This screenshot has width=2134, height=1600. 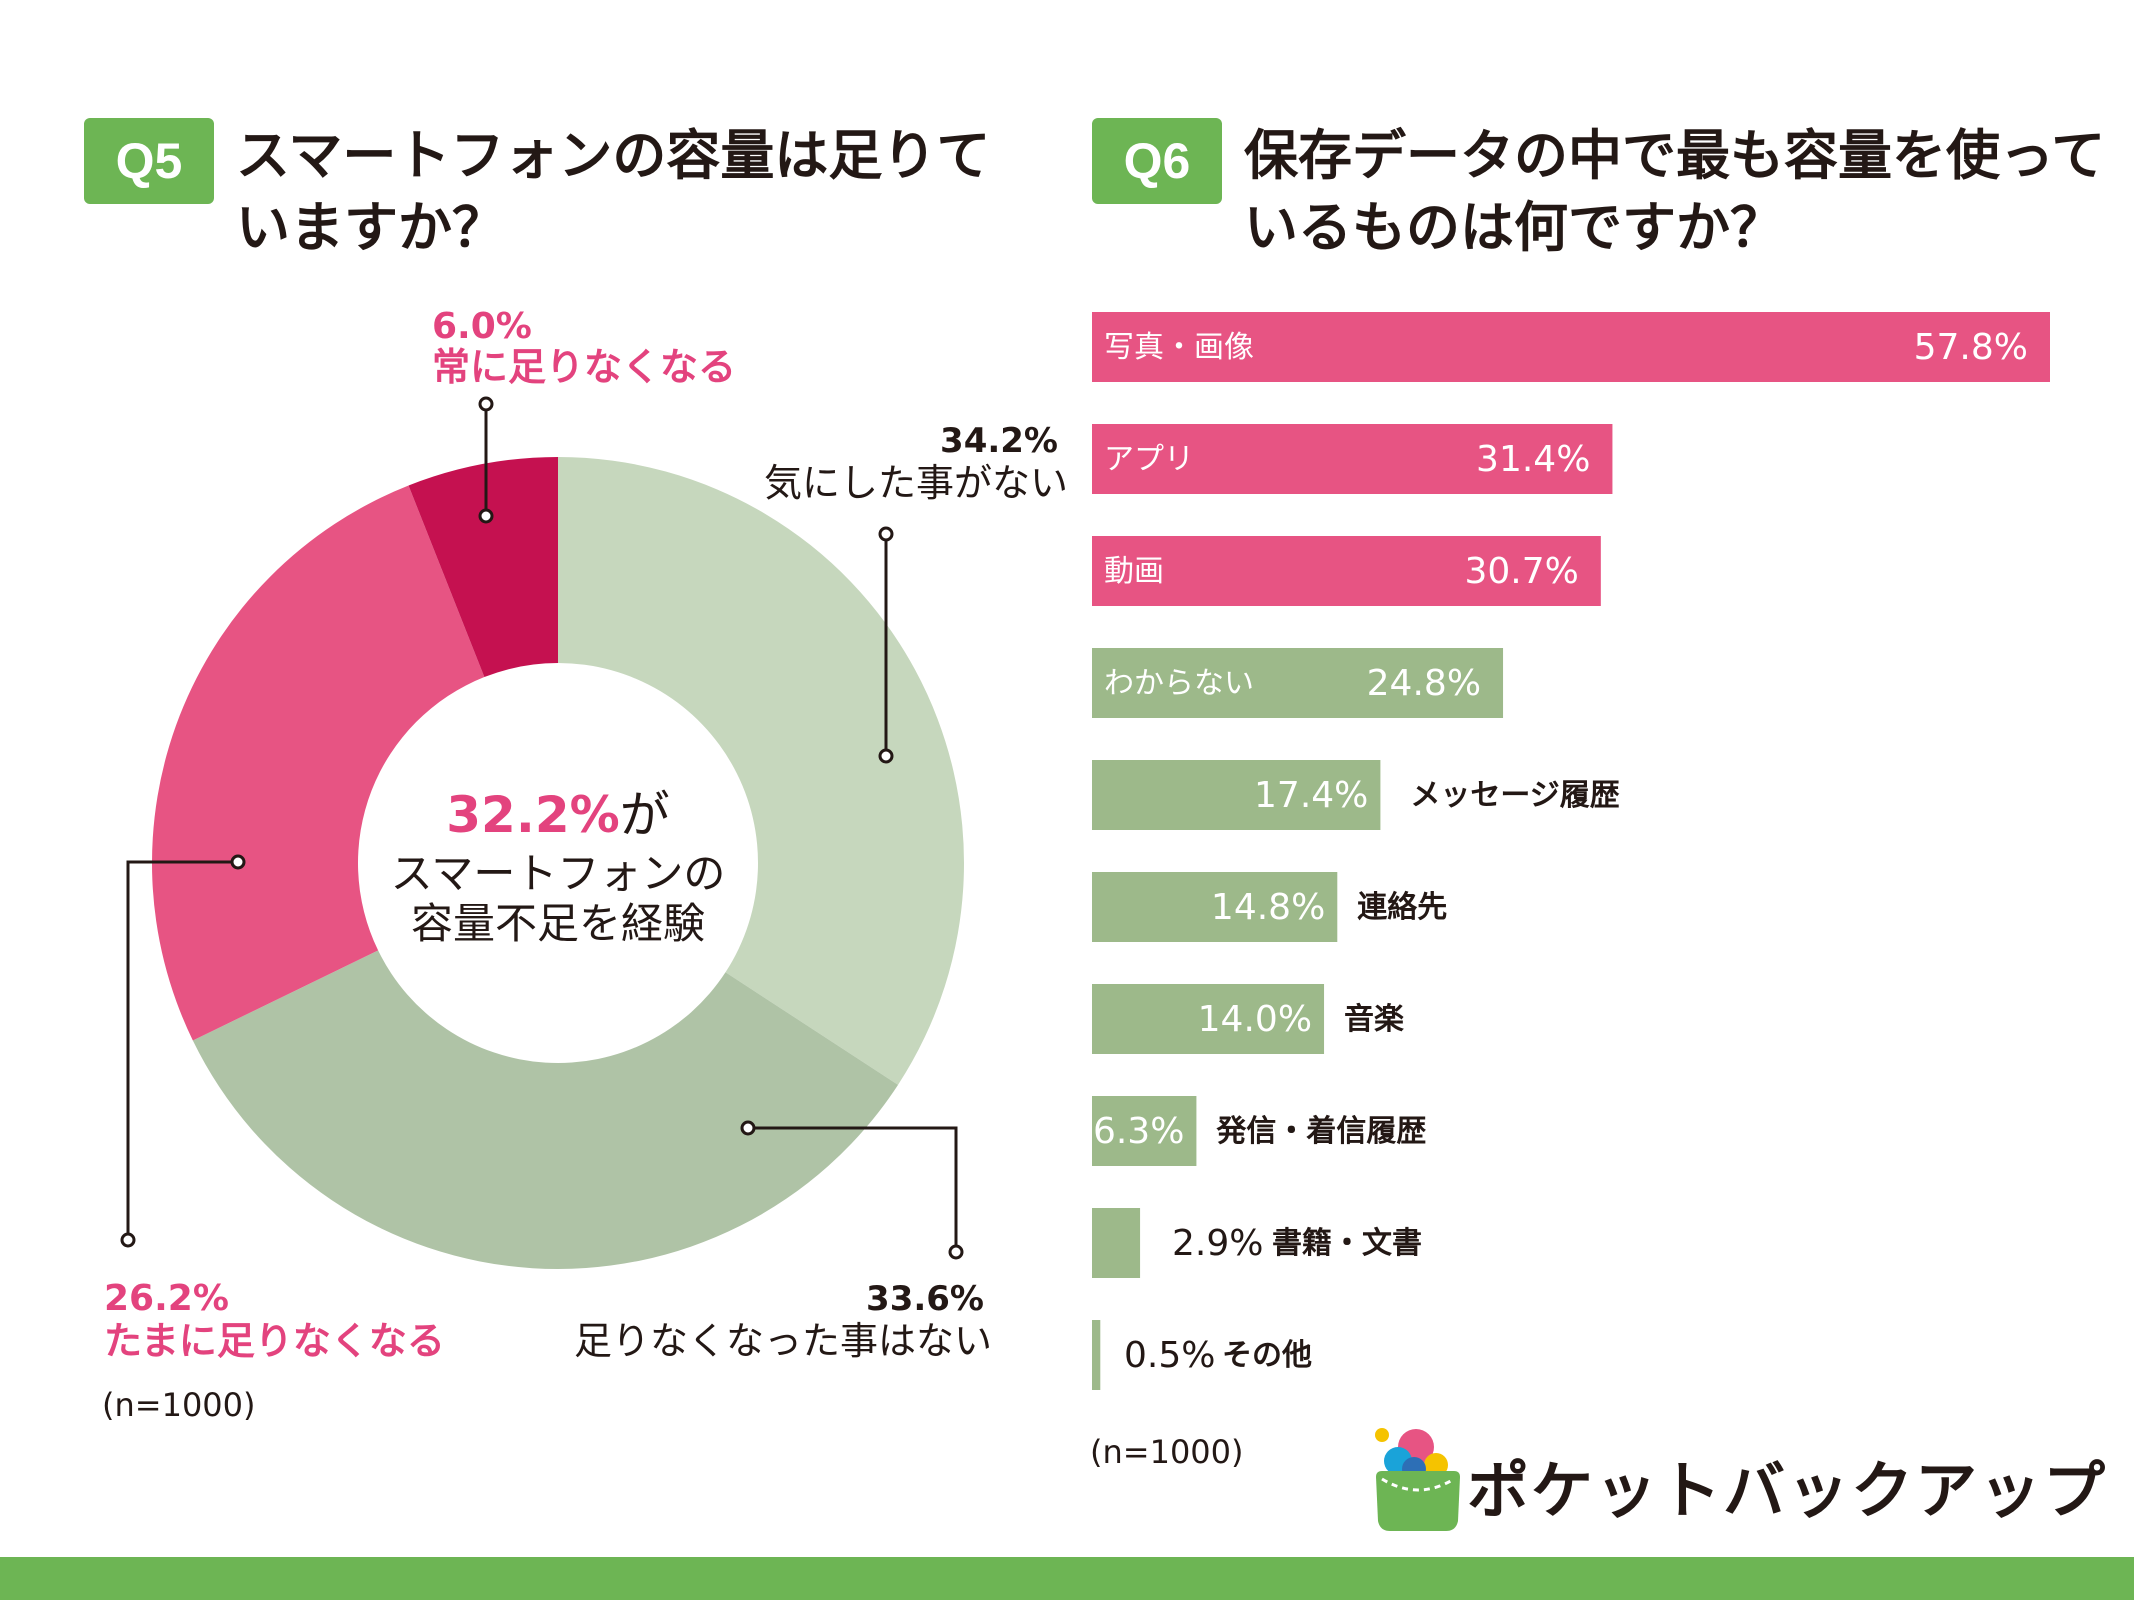 What do you see at coordinates (371, 227) in the screenshot?
I see `q5-title-line-2: いますか？` at bounding box center [371, 227].